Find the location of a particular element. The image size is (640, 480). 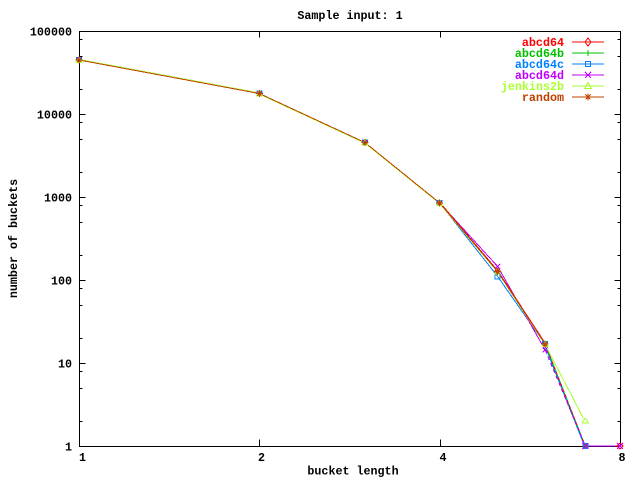

svg-text: 8 is located at coordinates (621, 458).